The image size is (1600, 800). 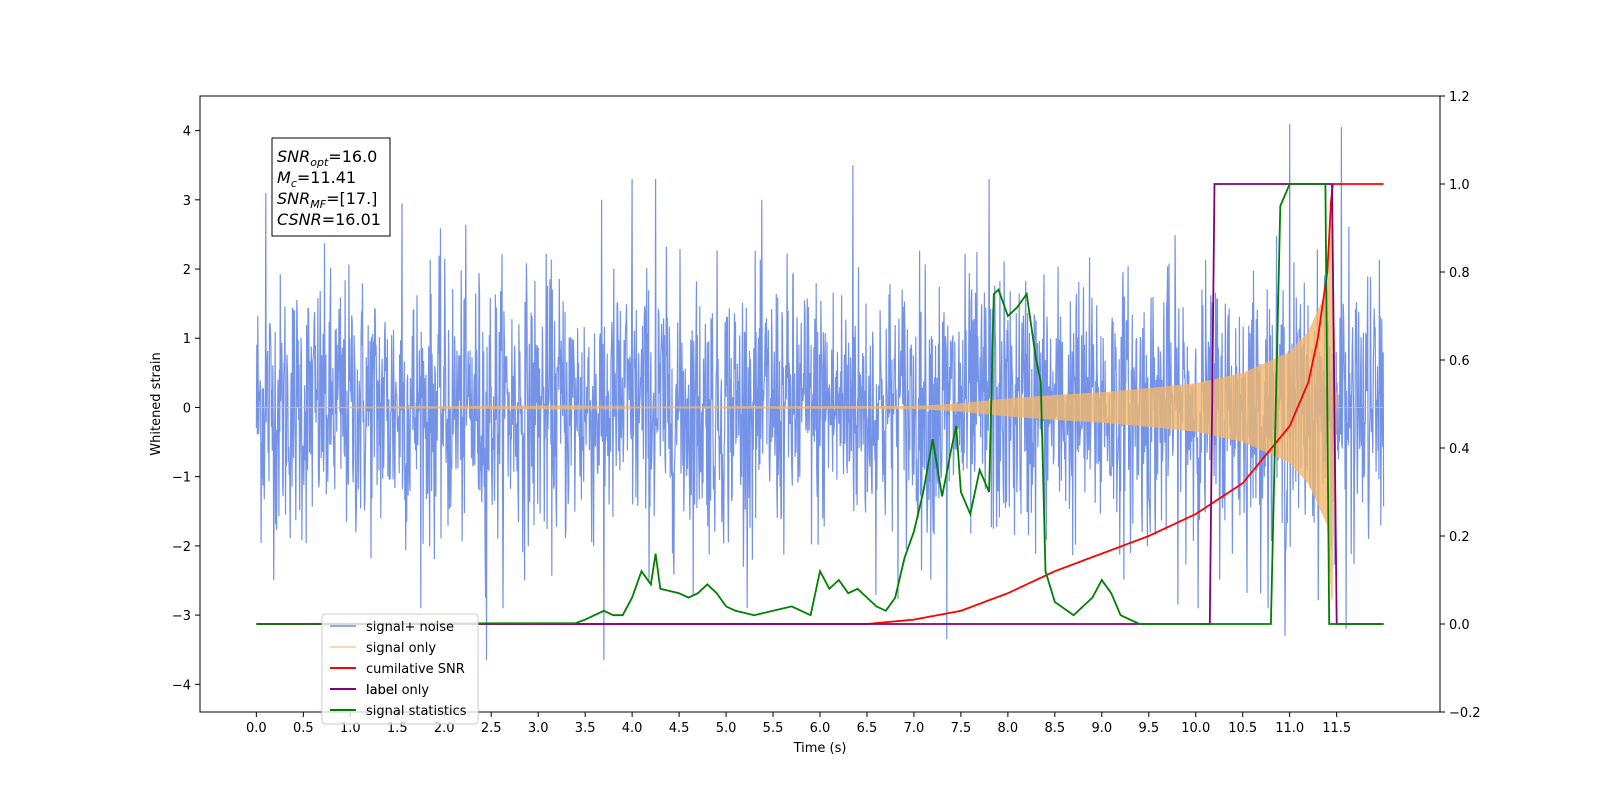 I want to click on y2-tick-label: −0.2, so click(x=1465, y=713).